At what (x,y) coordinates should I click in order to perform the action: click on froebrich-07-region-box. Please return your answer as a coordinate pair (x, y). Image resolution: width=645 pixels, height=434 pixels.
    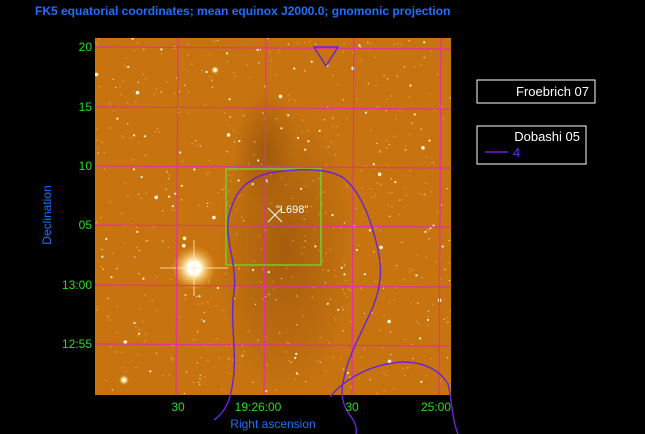
    Looking at the image, I should click on (273, 217).